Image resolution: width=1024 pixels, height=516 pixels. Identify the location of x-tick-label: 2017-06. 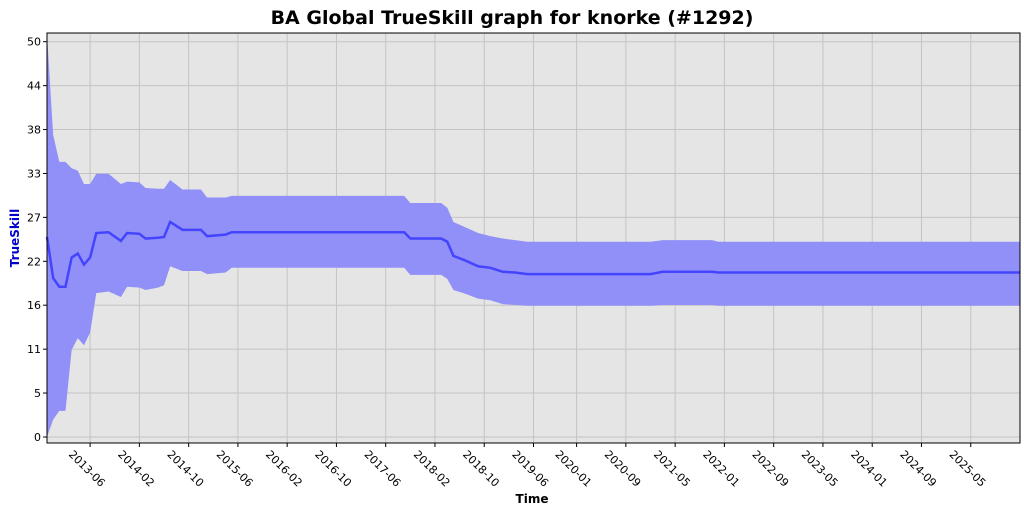
(383, 469).